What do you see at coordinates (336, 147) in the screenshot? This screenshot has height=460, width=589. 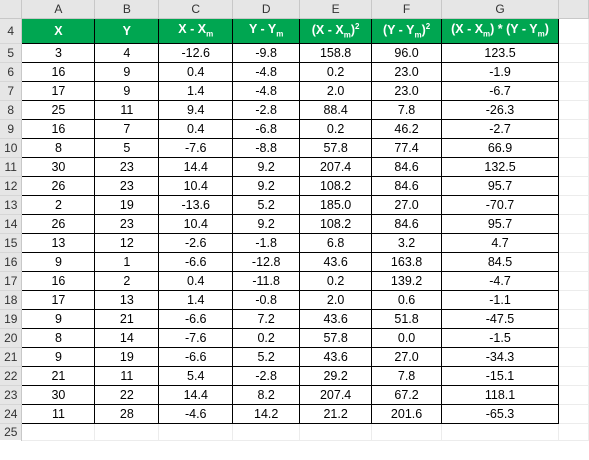 I see `data-cell-e: 57.8` at bounding box center [336, 147].